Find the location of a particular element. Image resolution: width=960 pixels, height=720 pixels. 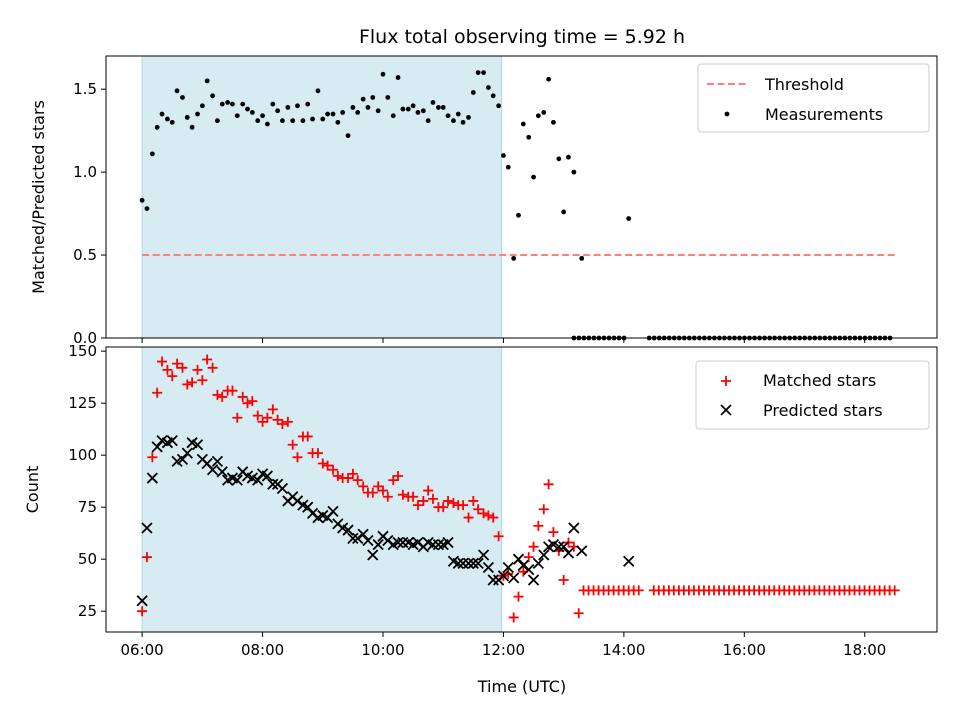

legend: Matched stars Predicted stars is located at coordinates (812, 395).